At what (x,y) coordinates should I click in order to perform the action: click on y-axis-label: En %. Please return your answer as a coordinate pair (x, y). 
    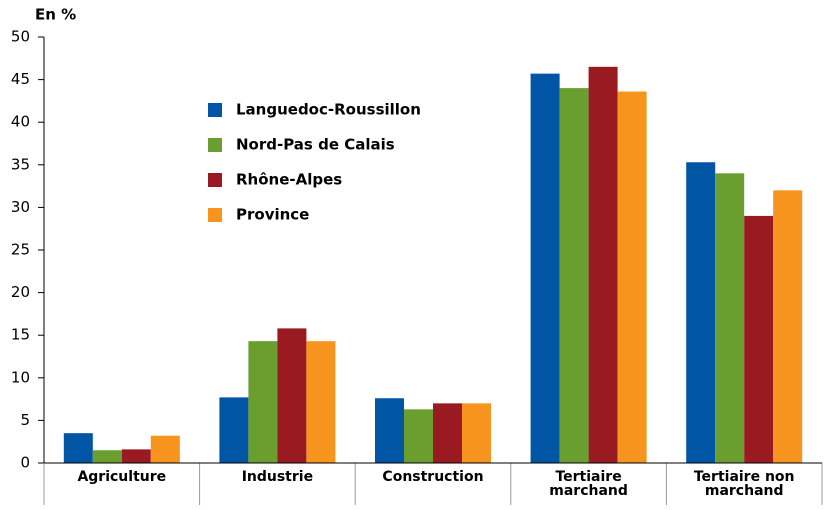
    Looking at the image, I should click on (55, 15).